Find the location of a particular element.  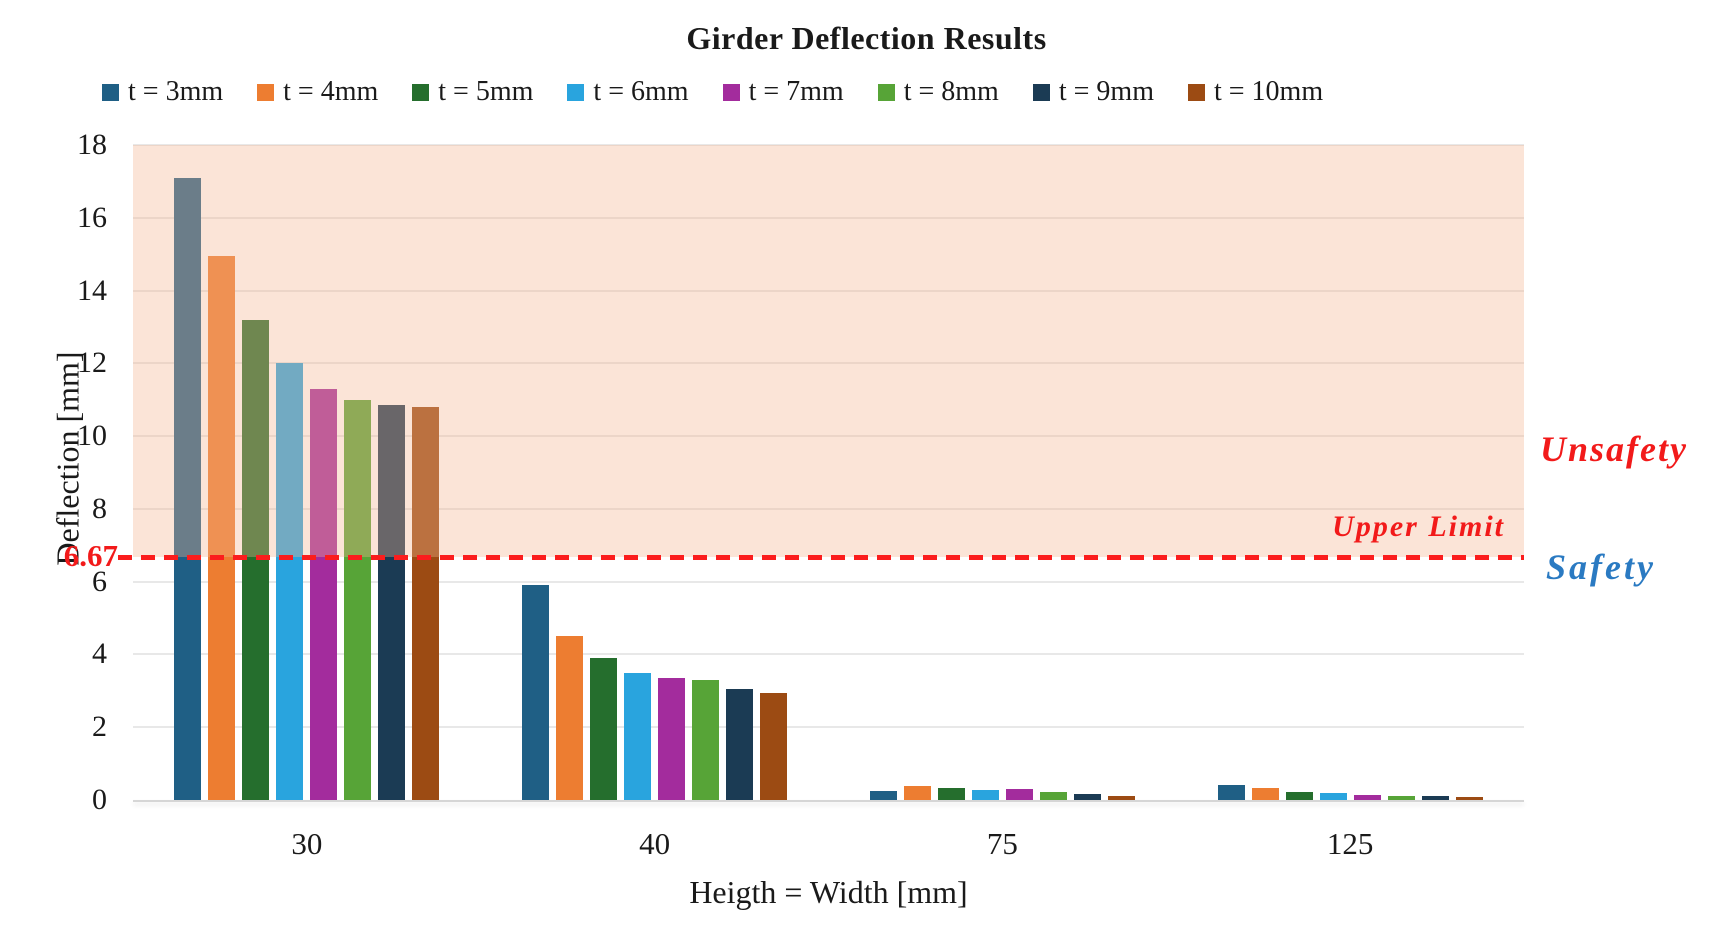

legend-label: t = 6mm is located at coordinates (641, 91).